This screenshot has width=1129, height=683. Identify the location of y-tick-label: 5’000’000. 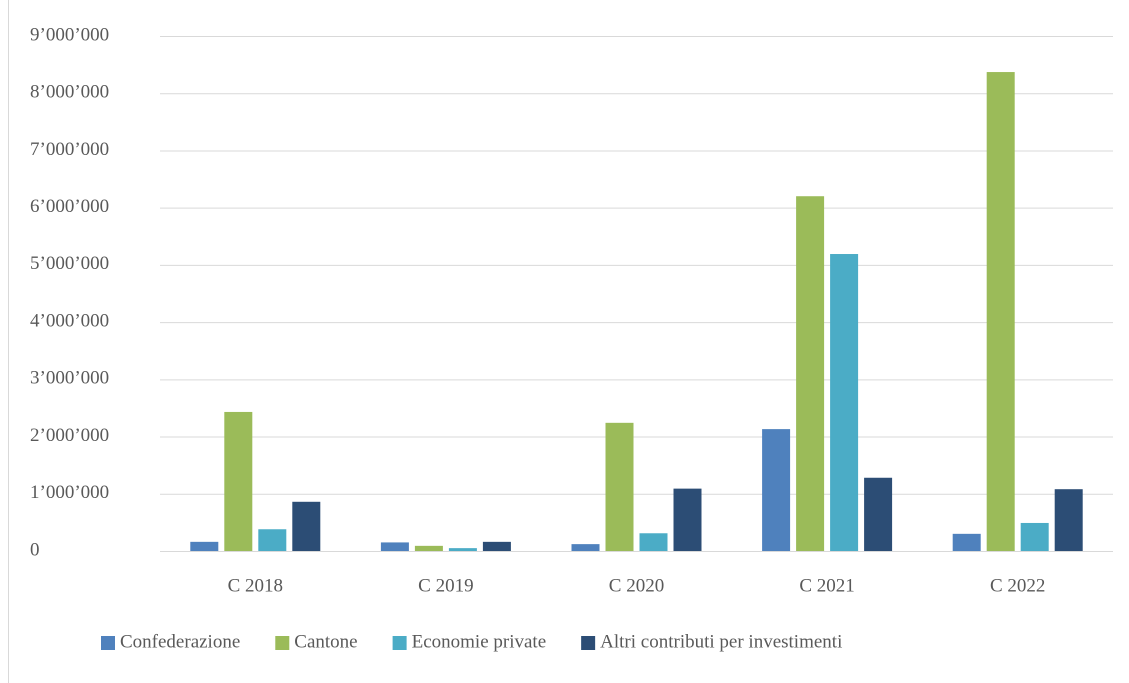
(69, 263).